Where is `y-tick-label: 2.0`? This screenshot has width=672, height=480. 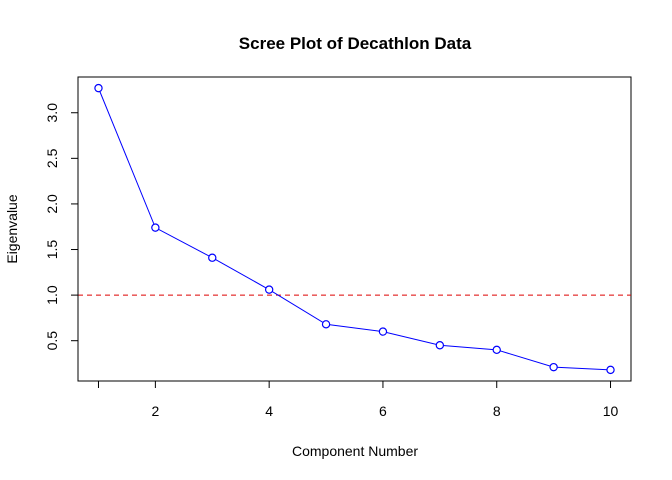 y-tick-label: 2.0 is located at coordinates (52, 204).